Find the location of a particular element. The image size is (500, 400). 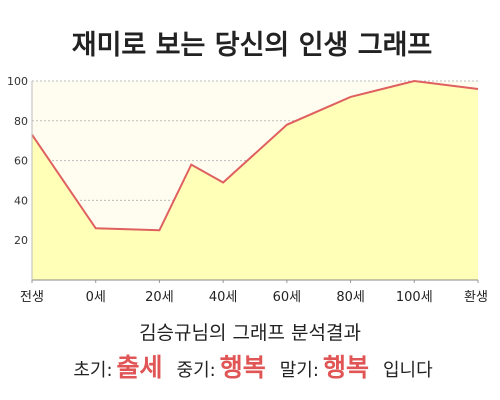

x-tick-label: 전생 is located at coordinates (32, 297).